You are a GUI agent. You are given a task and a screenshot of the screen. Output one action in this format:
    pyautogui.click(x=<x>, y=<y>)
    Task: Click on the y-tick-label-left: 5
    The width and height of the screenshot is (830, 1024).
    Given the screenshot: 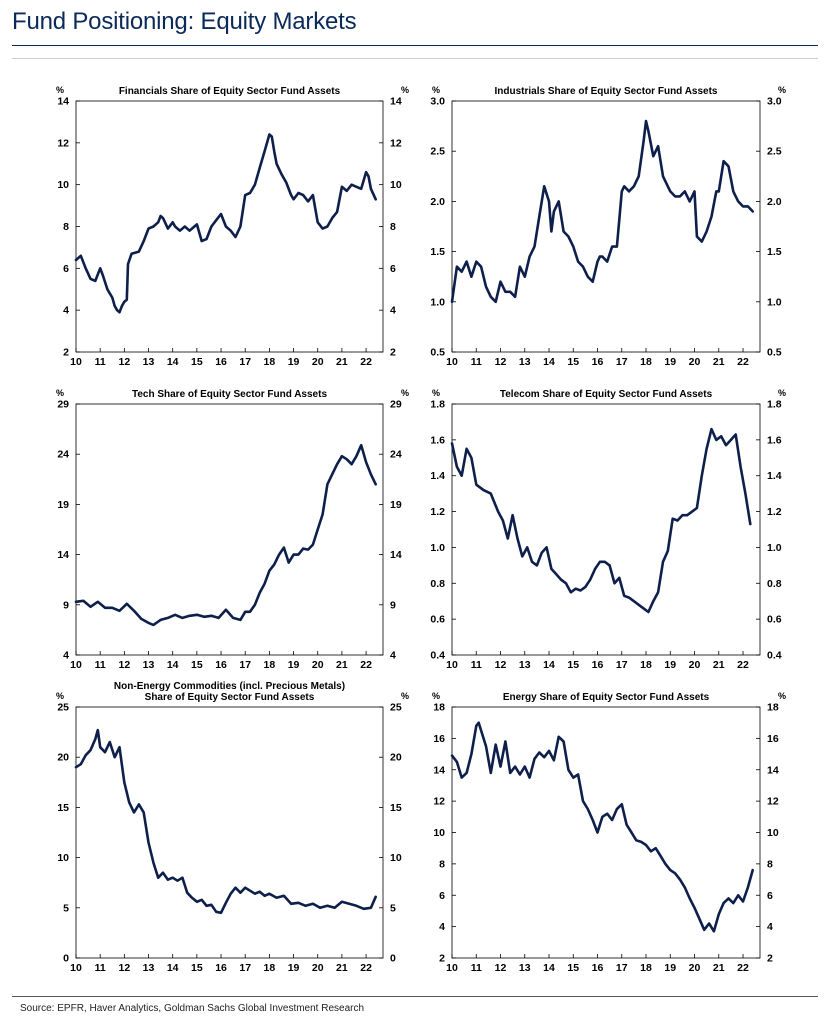 What is the action you would take?
    pyautogui.click(x=66, y=908)
    